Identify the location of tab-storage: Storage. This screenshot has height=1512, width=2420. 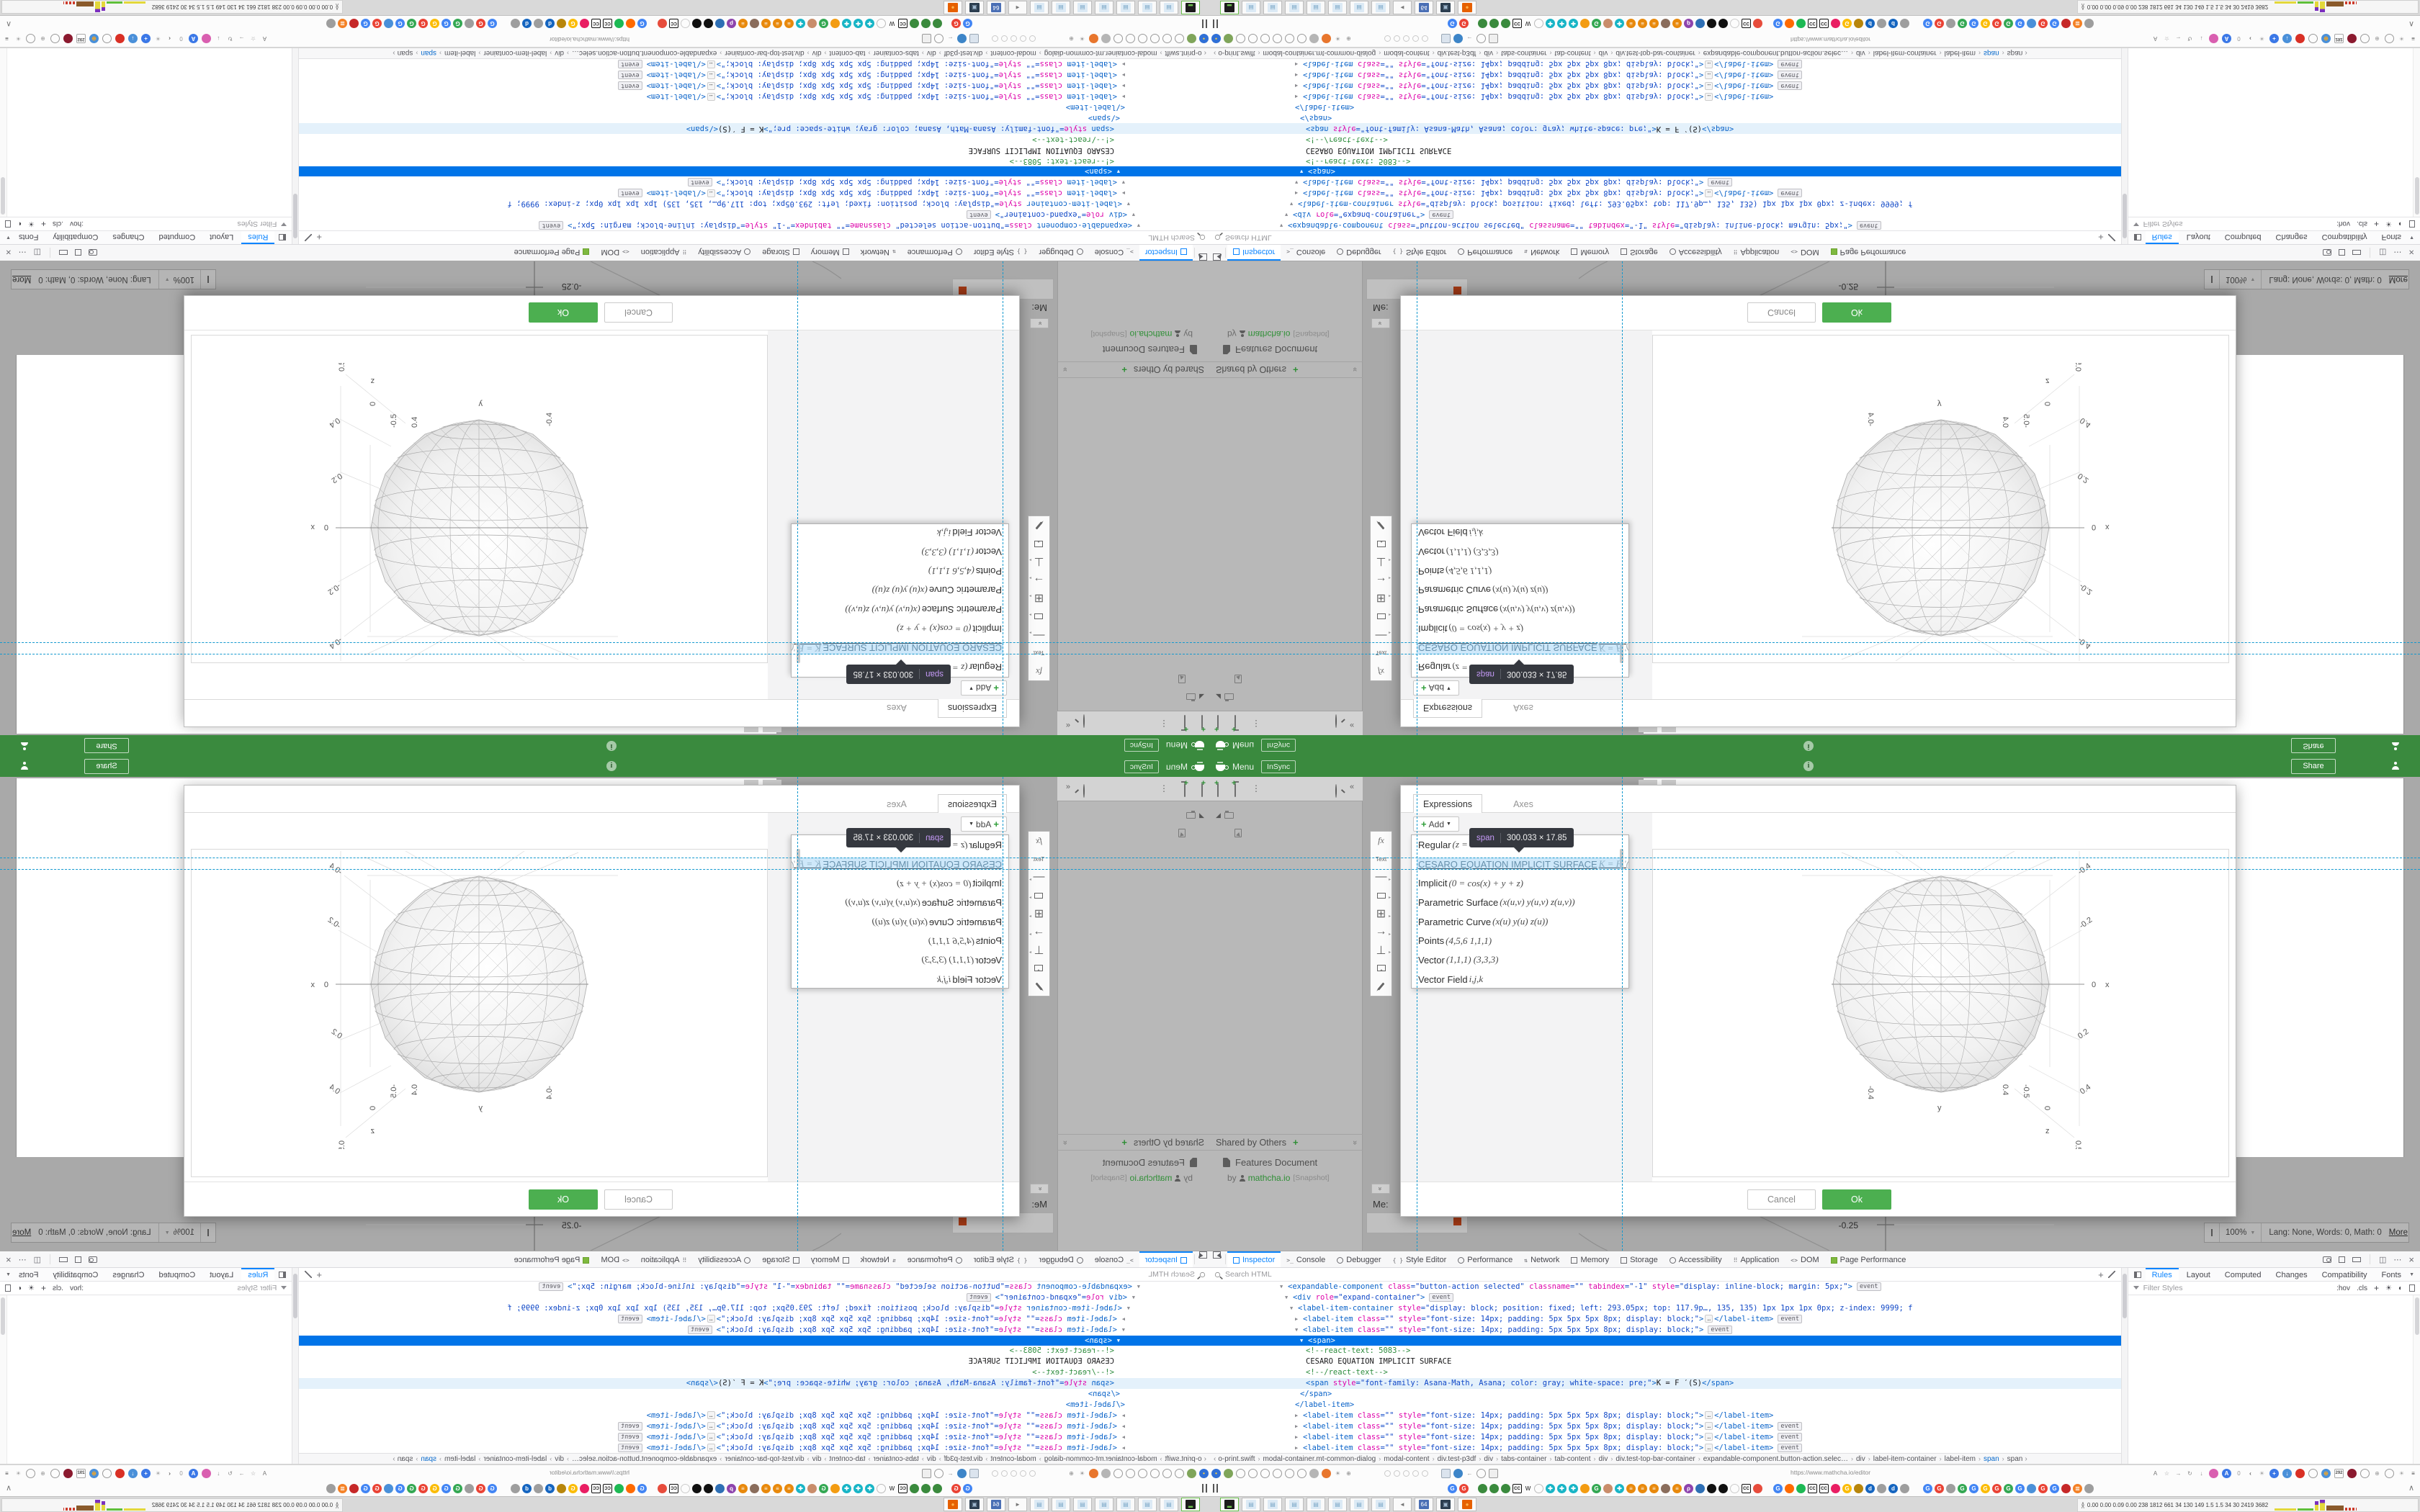
(780, 1259).